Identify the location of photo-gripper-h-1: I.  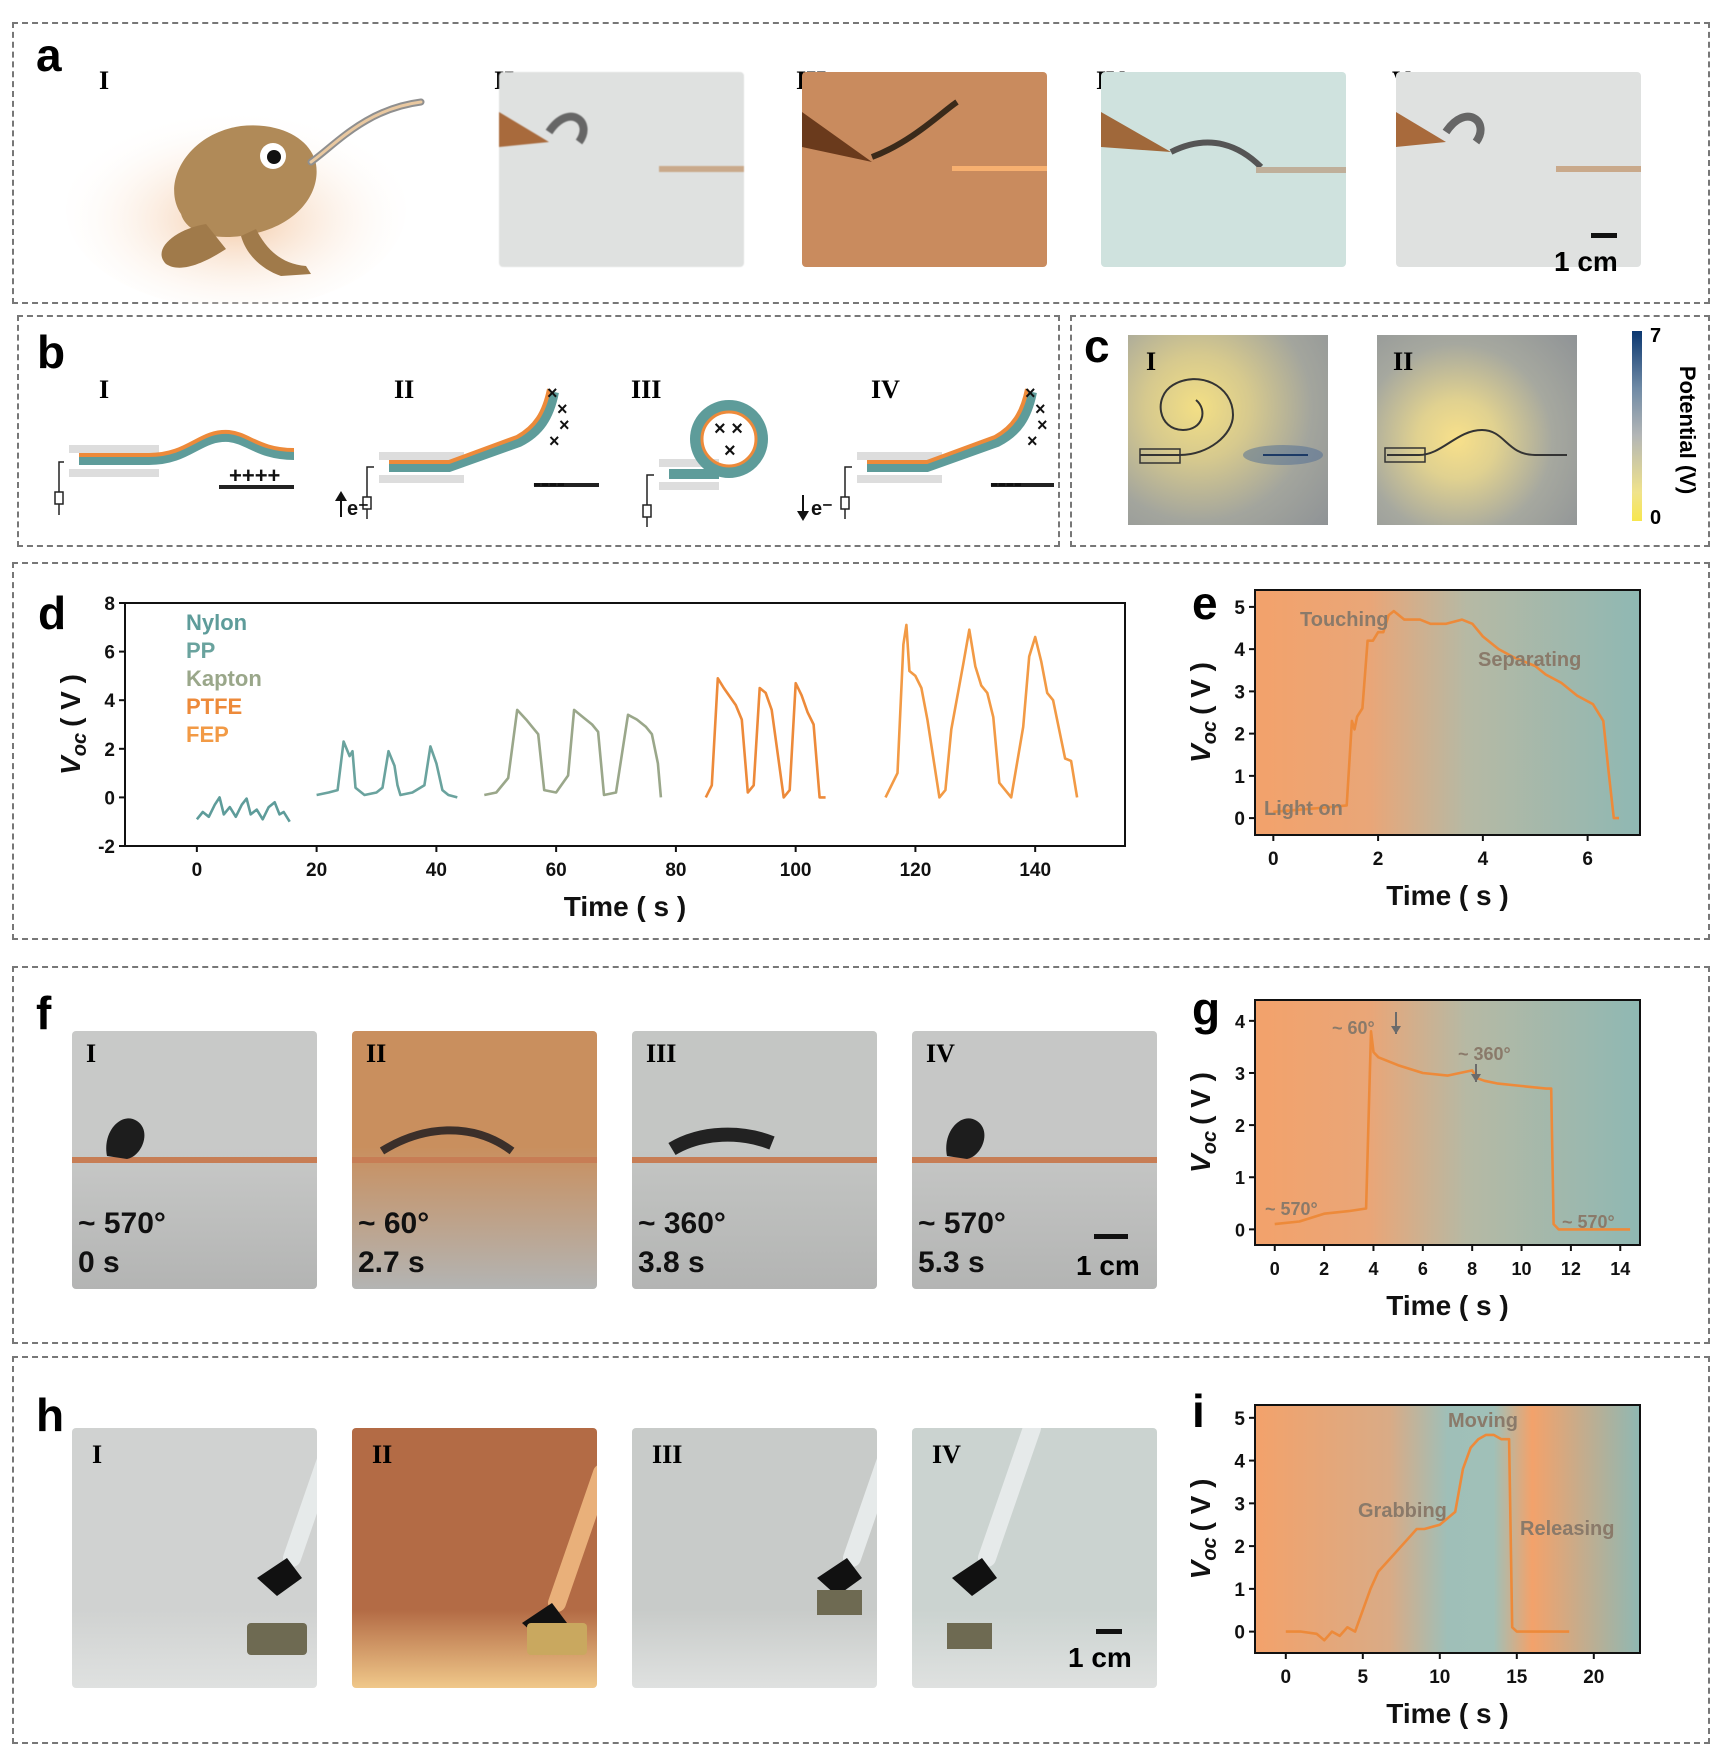
(209, 1553).